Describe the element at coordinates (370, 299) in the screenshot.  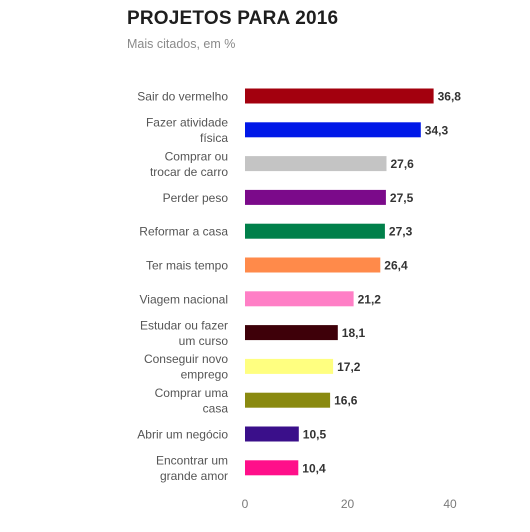
I see `value-label: 21,2` at that location.